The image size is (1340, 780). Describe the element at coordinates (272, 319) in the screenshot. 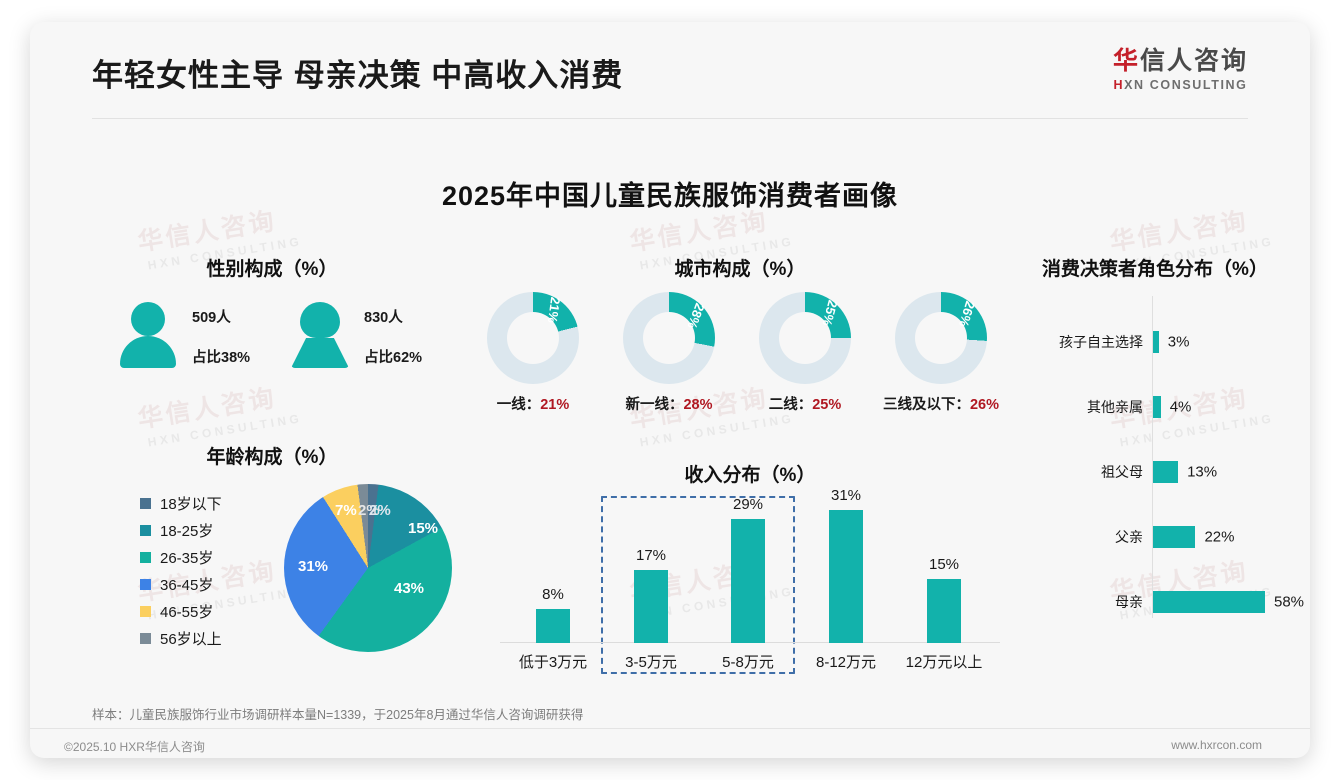

I see `gender-composition-panel: 性别构成（%） 509人 占比38% 830人 占比62%` at that location.